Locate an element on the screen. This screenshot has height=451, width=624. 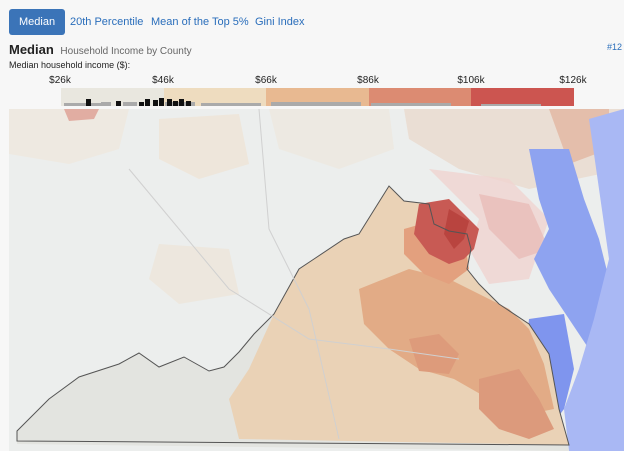
tab-20th-percentile: 20th Percentile is located at coordinates (107, 22).